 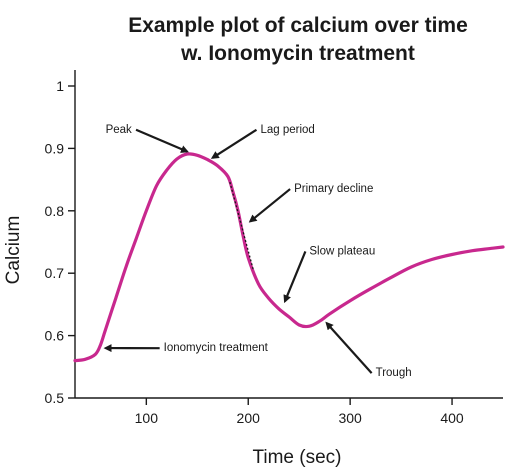 What do you see at coordinates (296, 457) in the screenshot?
I see `x-axis-label: Time (sec)` at bounding box center [296, 457].